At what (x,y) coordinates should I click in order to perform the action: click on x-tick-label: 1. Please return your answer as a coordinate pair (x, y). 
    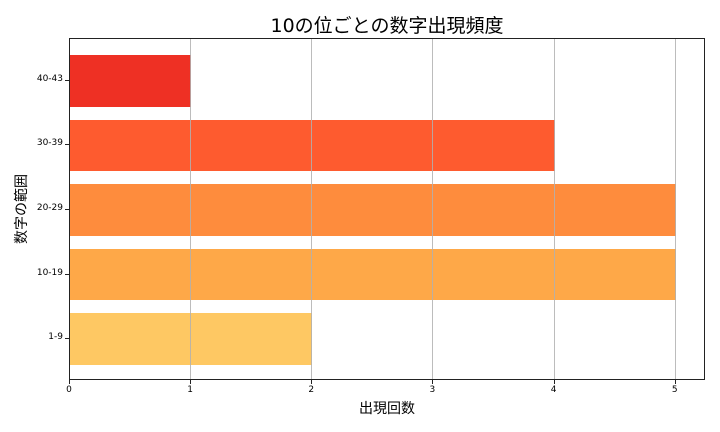
    Looking at the image, I should click on (190, 390).